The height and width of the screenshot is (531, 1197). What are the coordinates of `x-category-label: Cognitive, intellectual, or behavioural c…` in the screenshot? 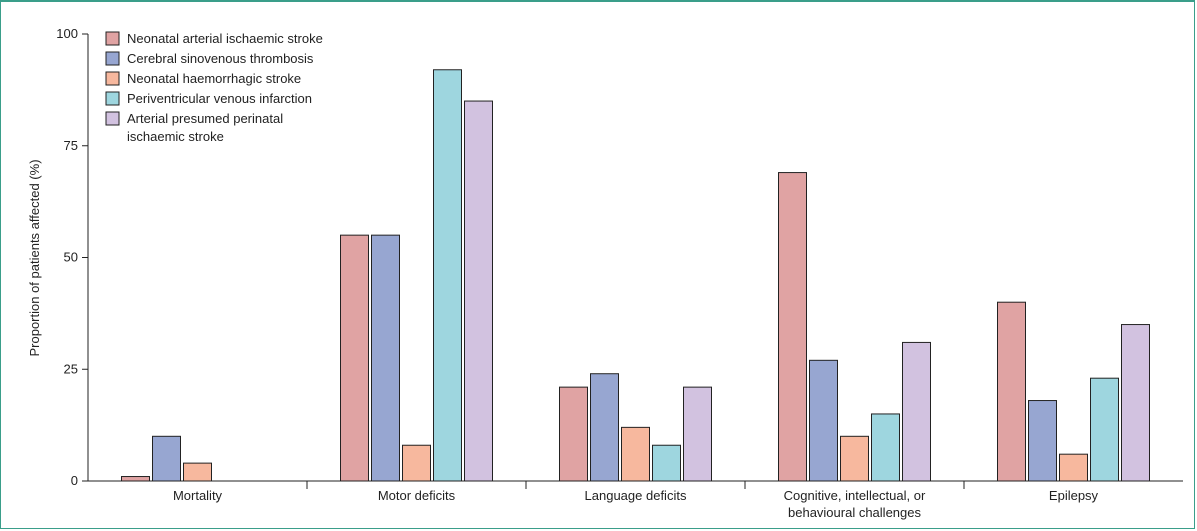 It's located at (855, 504).